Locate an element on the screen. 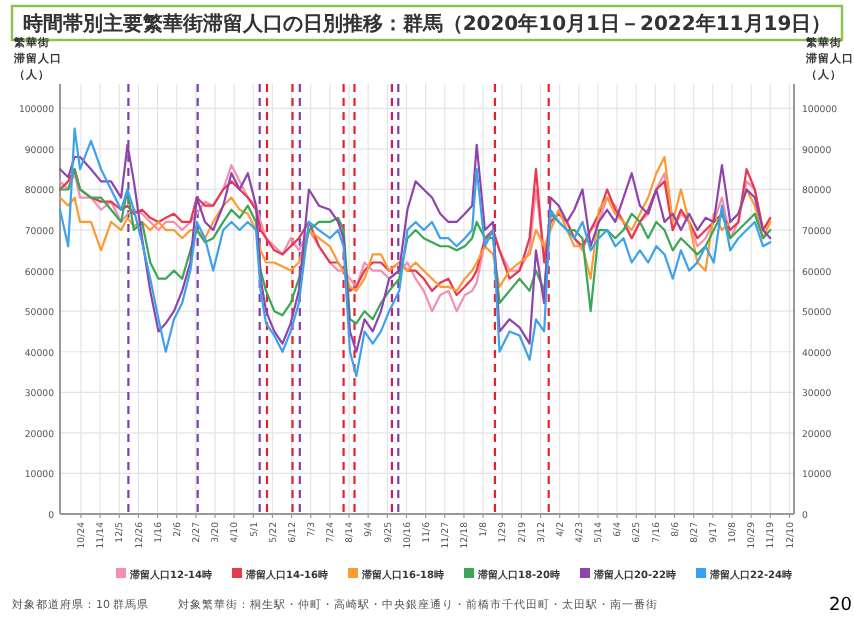  text: 20 is located at coordinates (841, 606).